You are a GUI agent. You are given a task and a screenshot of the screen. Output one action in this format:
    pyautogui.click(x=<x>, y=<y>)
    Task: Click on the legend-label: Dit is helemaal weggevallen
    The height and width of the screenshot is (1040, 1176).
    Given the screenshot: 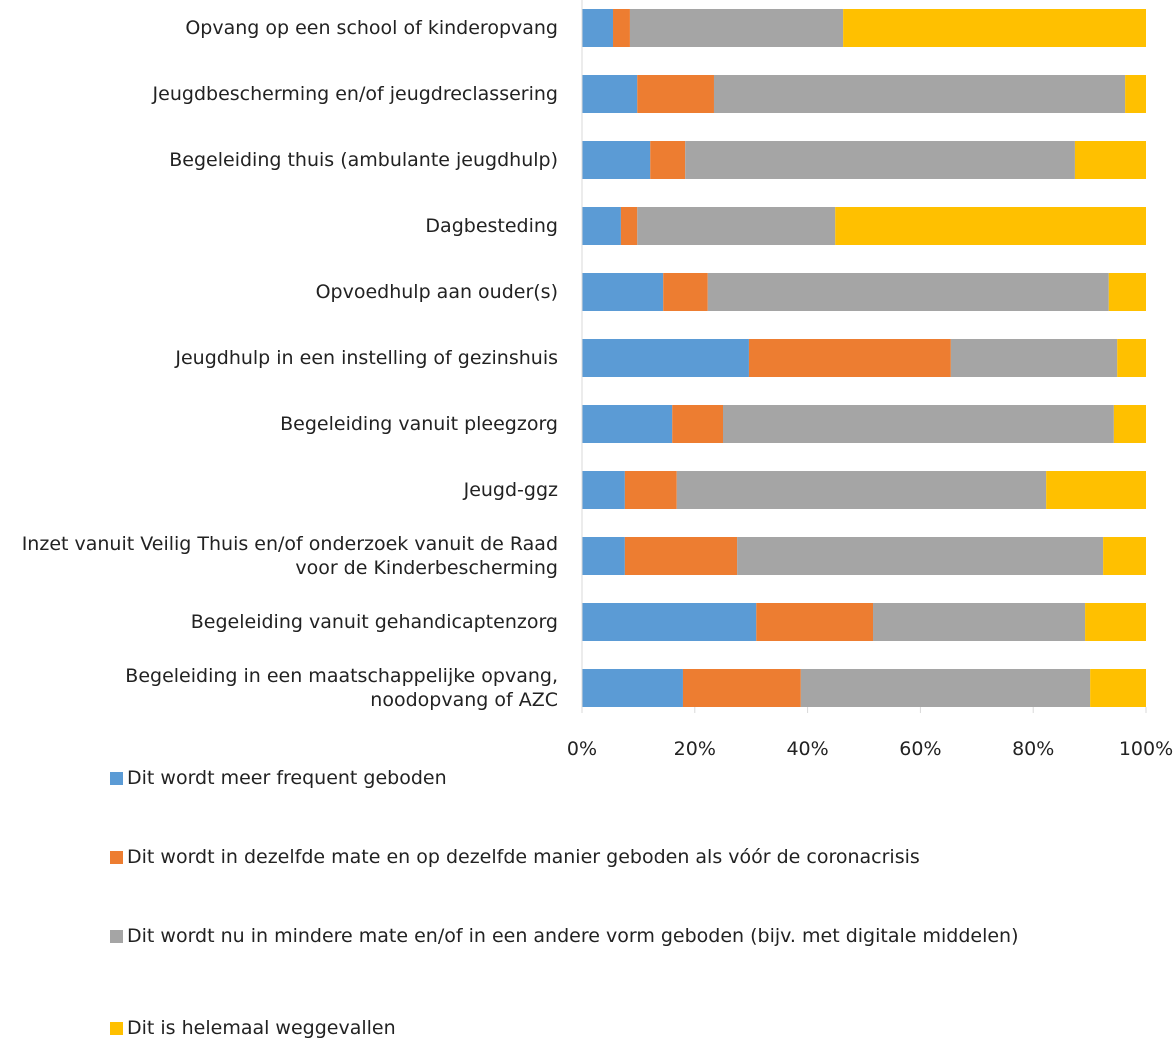 What is the action you would take?
    pyautogui.click(x=261, y=1028)
    